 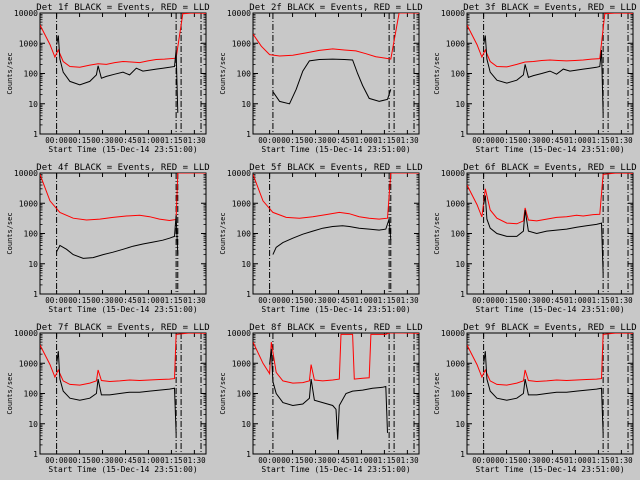 What do you see at coordinates (122, 168) in the screenshot?
I see `chart-title: Det 4f BLACK = Events, RED = LLD` at bounding box center [122, 168].